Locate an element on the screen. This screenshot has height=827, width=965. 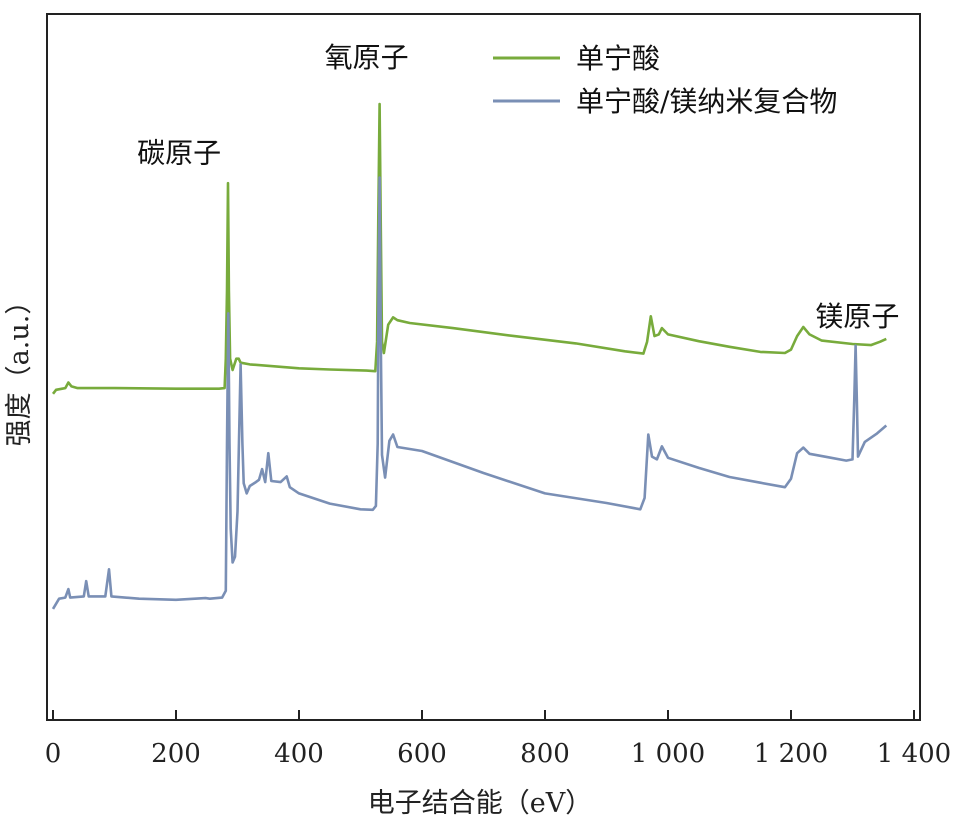
legend-label-tannic-acid-mg-nanocomposite: 单宁酸/镁纳米复合物 is located at coordinates (706, 101).